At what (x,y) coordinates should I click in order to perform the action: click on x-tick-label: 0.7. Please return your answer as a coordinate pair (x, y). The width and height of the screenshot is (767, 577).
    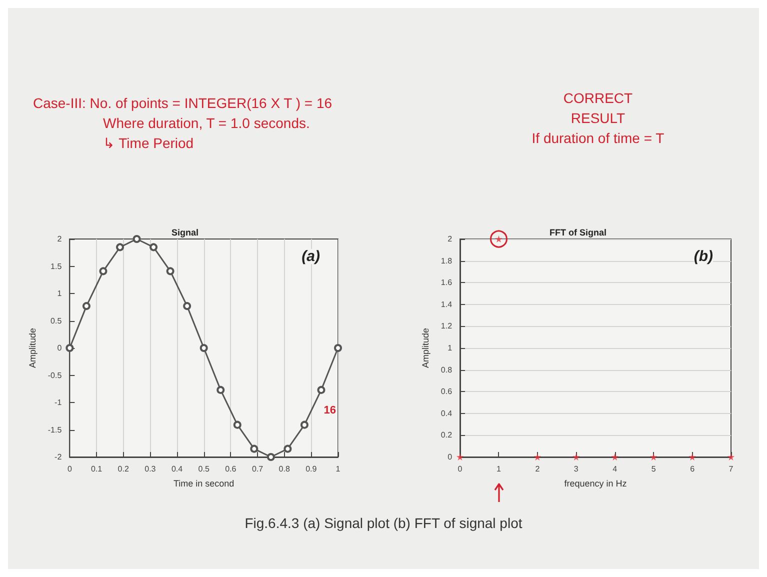
    Looking at the image, I should click on (258, 469).